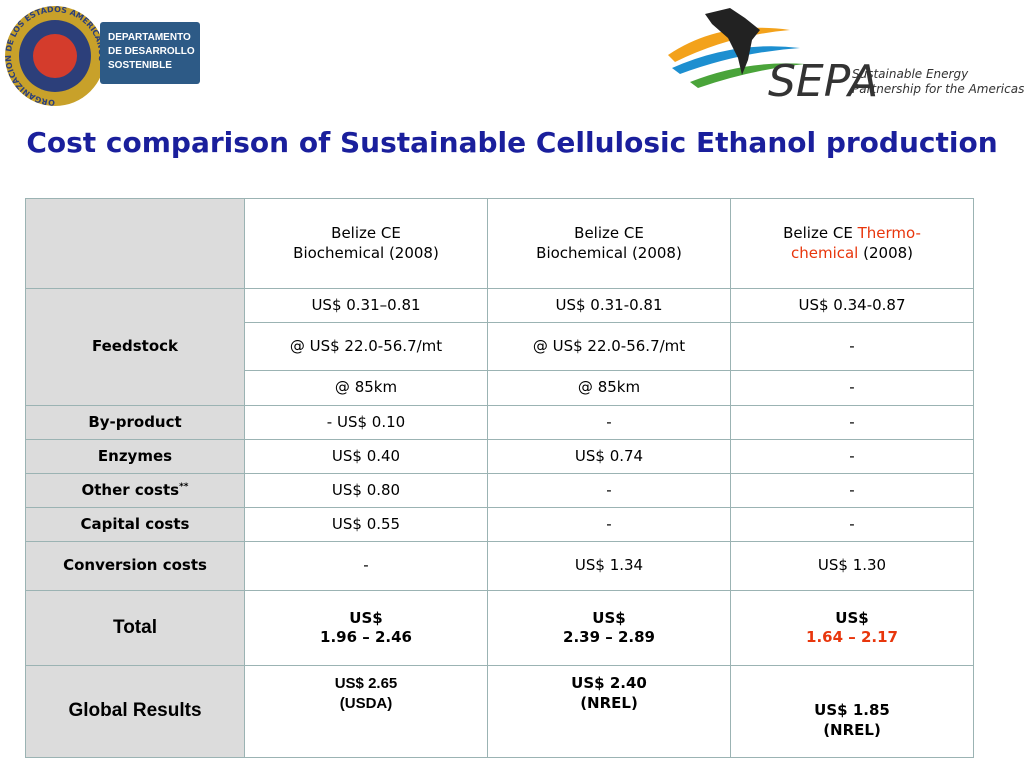 This screenshot has height=768, width=1024. I want to click on feedstock-row: @ 85km @ 85km -, so click(500, 388).